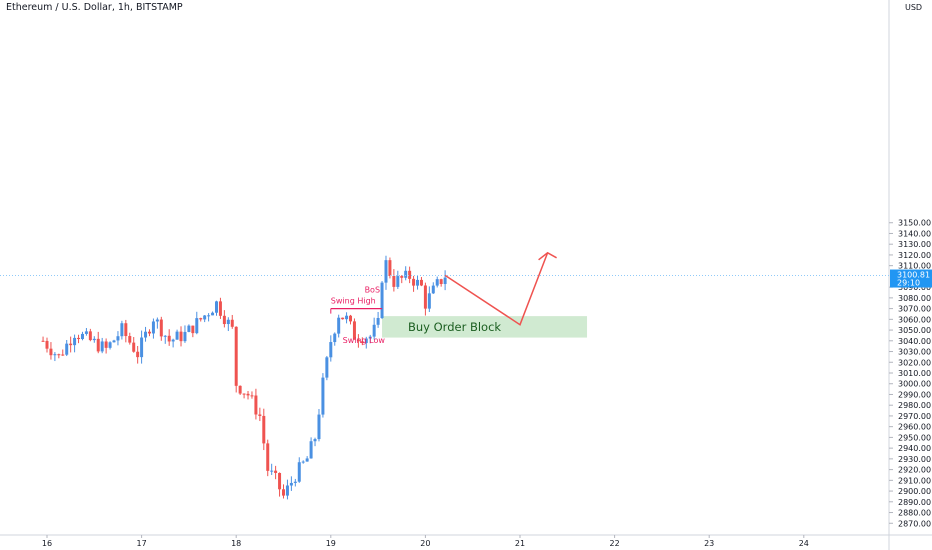 The image size is (932, 550). I want to click on price-axis-label: 3030.00, so click(914, 352).